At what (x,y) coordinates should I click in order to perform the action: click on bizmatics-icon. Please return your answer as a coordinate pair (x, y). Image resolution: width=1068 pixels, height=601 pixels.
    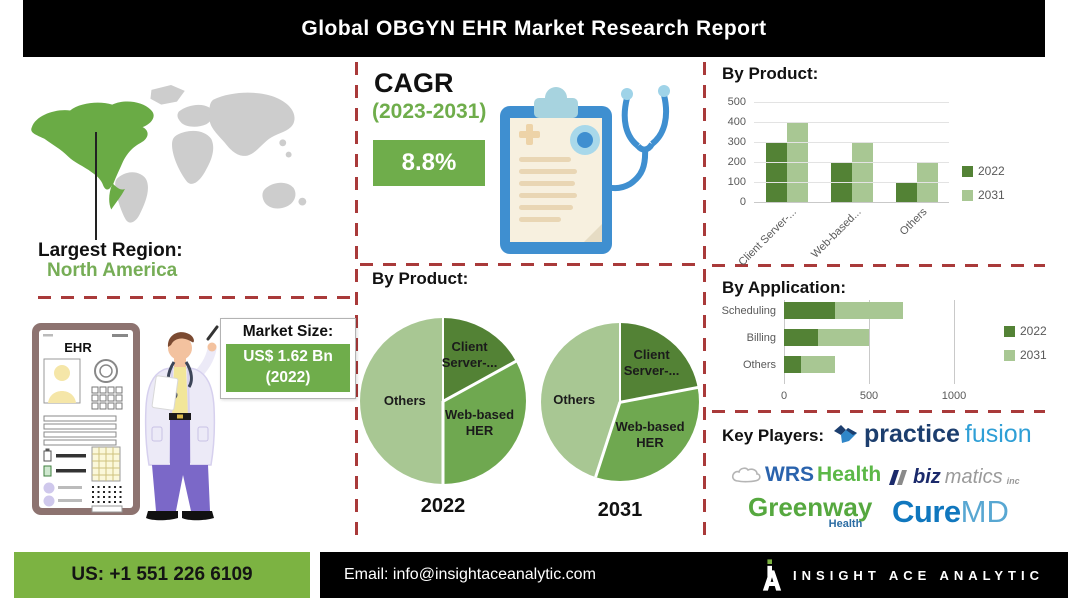
    Looking at the image, I should click on (898, 477).